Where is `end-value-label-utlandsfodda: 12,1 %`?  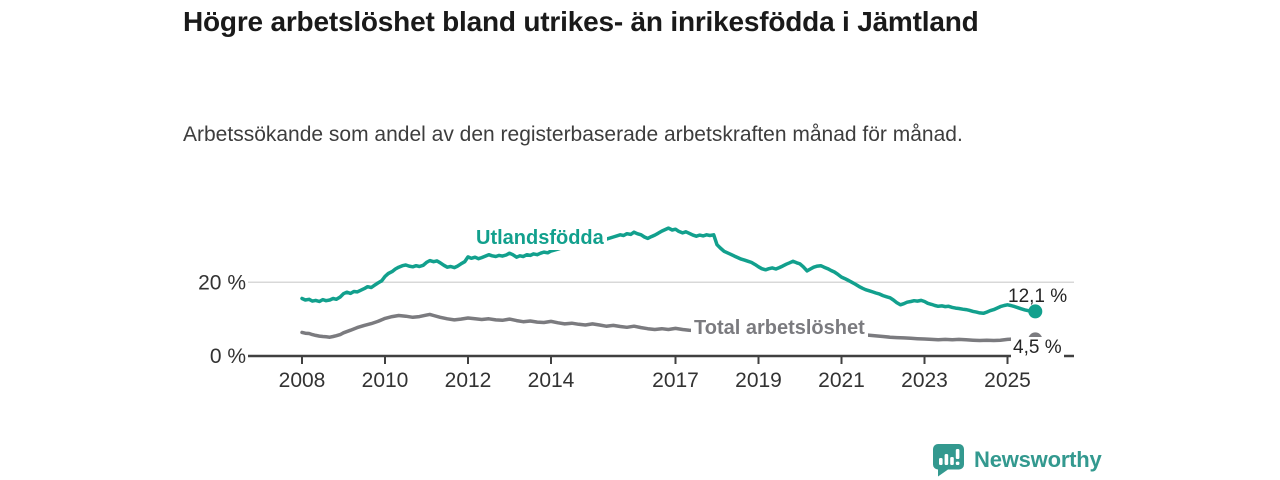
end-value-label-utlandsfodda: 12,1 % is located at coordinates (1038, 296).